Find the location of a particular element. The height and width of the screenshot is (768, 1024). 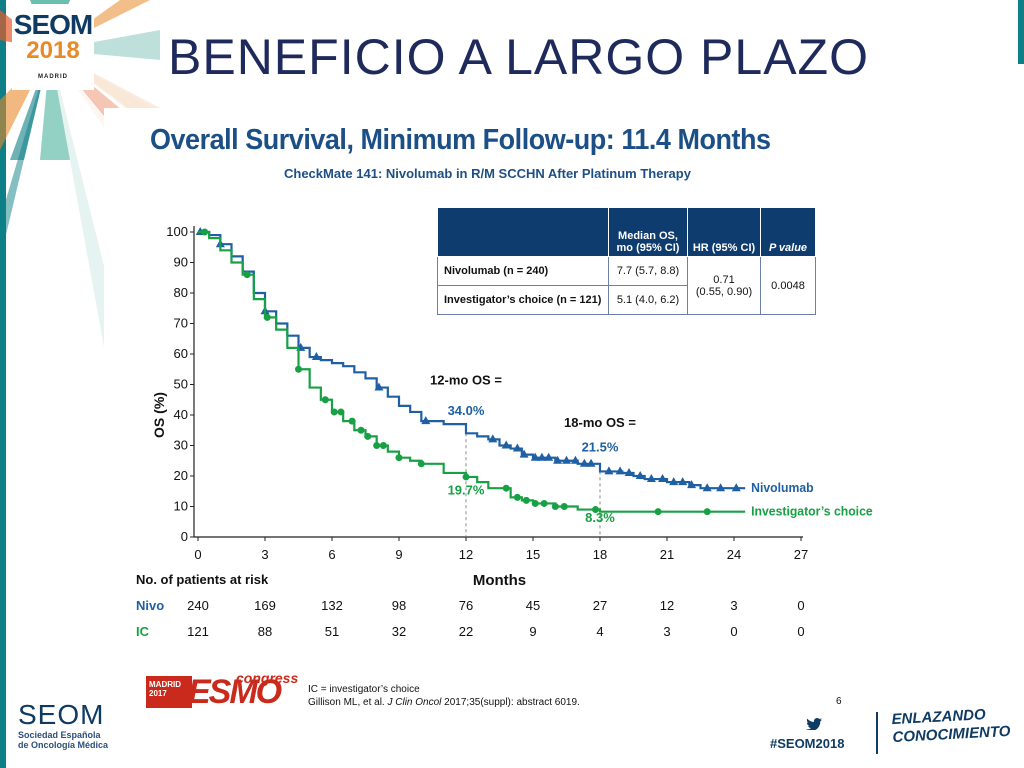

hr-value: 0.71 is located at coordinates (724, 279).